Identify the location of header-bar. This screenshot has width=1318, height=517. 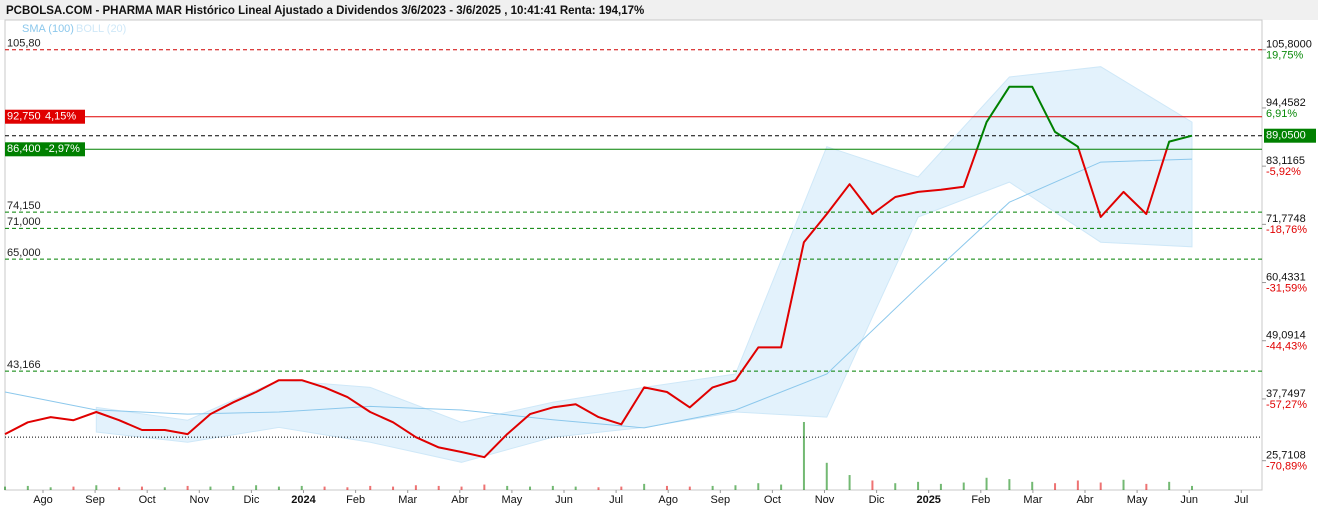
(659, 10).